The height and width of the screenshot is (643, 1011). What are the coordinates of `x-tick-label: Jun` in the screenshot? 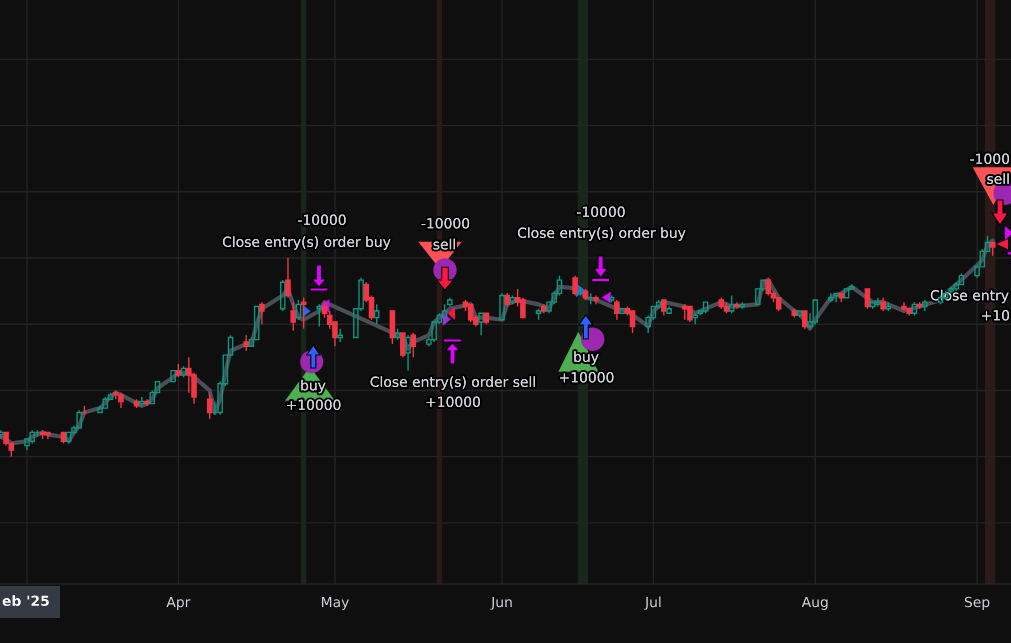 It's located at (501, 603).